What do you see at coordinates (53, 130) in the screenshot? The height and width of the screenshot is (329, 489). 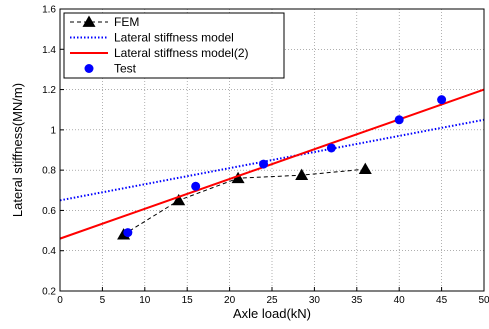 I see `y-tick-label: 1` at bounding box center [53, 130].